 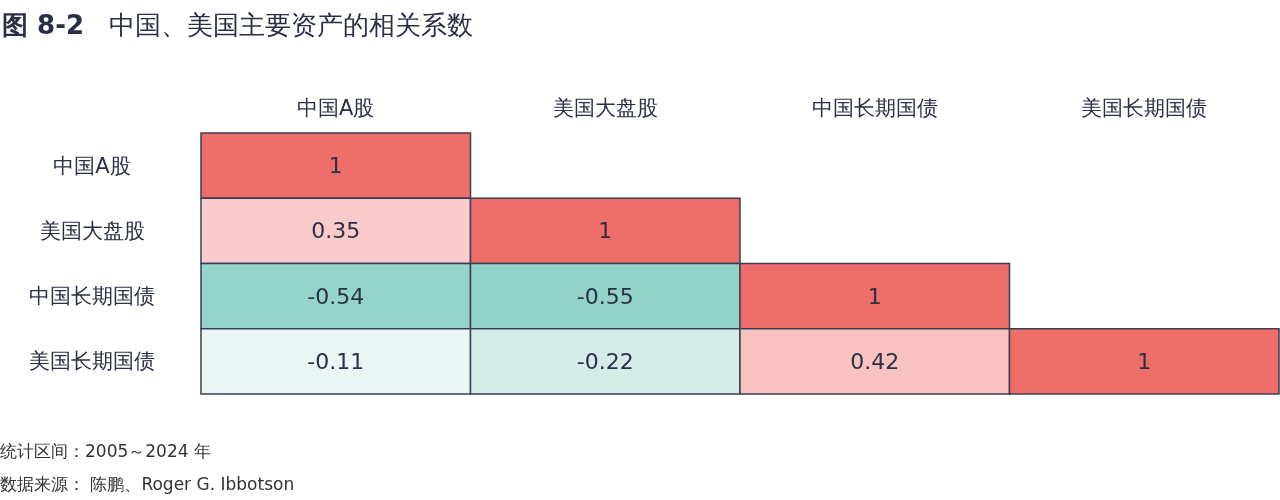 I want to click on x-tick-label: 美国长期国债, so click(x=1144, y=108).